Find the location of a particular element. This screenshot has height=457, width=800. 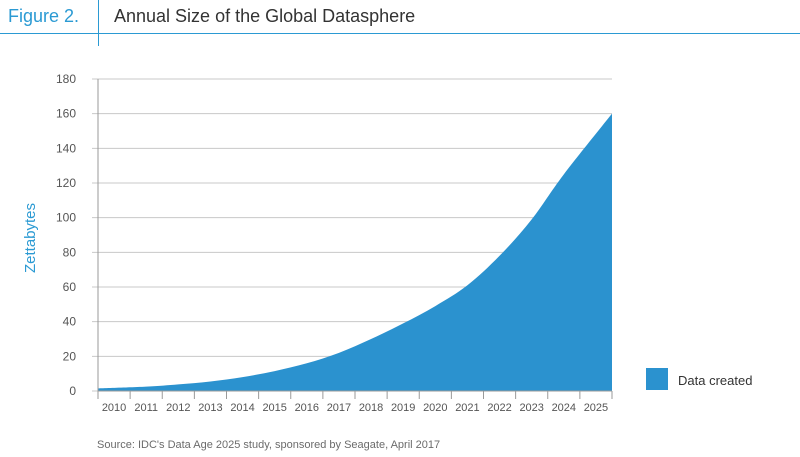

x-tick-label: 2023 is located at coordinates (531, 408).